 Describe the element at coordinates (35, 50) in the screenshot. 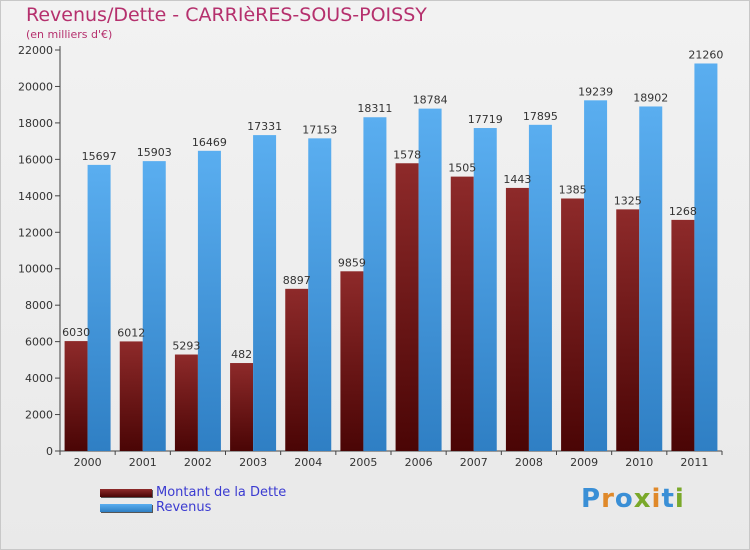

I see `y-tick-label: 22000` at that location.